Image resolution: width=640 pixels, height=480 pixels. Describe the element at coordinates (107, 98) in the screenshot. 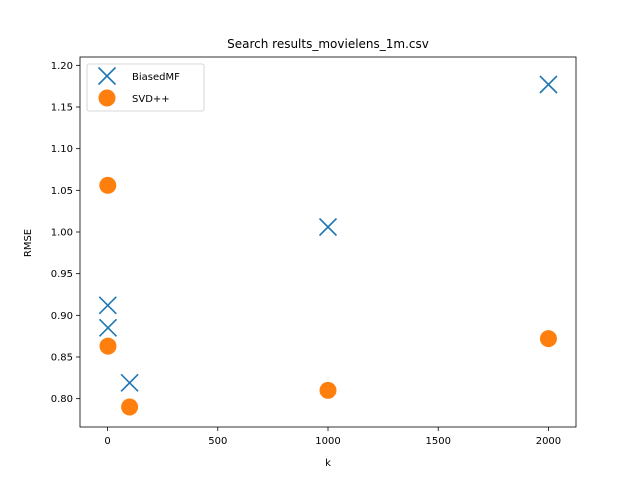

I see `legend-marker-svd` at that location.